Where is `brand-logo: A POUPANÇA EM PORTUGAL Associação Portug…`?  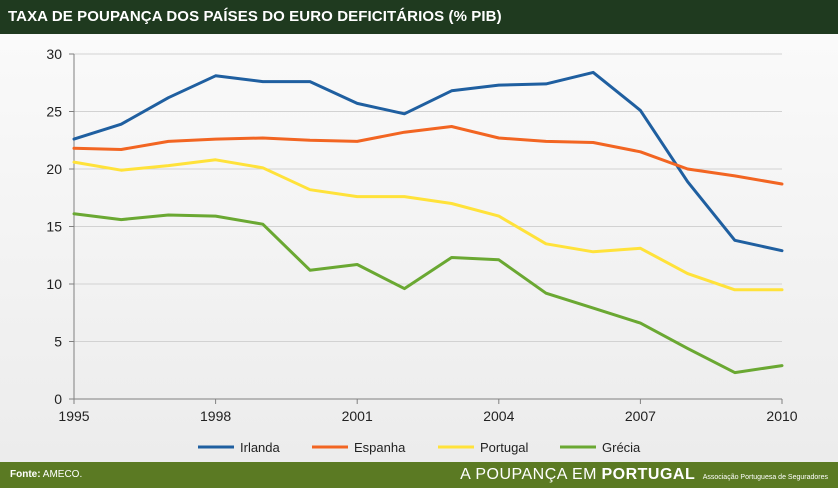 brand-logo: A POUPANÇA EM PORTUGAL Associação Portug… is located at coordinates (644, 476).